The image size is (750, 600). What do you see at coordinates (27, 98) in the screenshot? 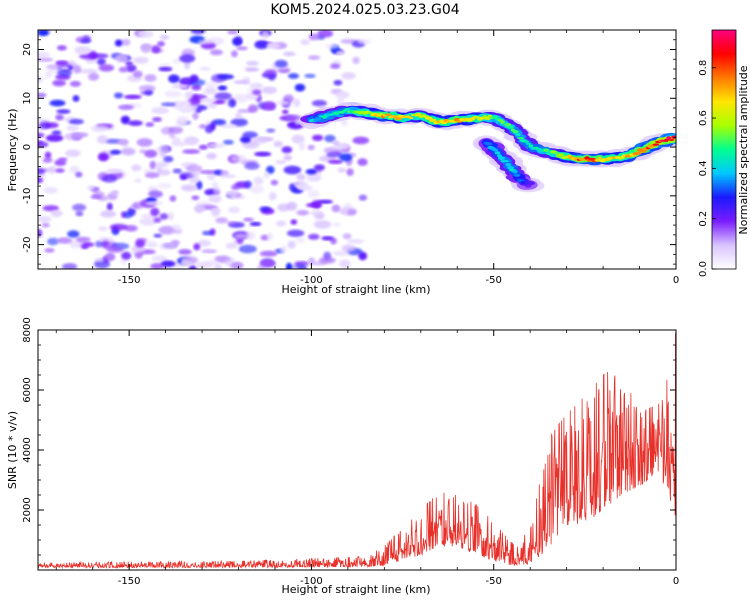
I see `y-tick-label: 10` at bounding box center [27, 98].